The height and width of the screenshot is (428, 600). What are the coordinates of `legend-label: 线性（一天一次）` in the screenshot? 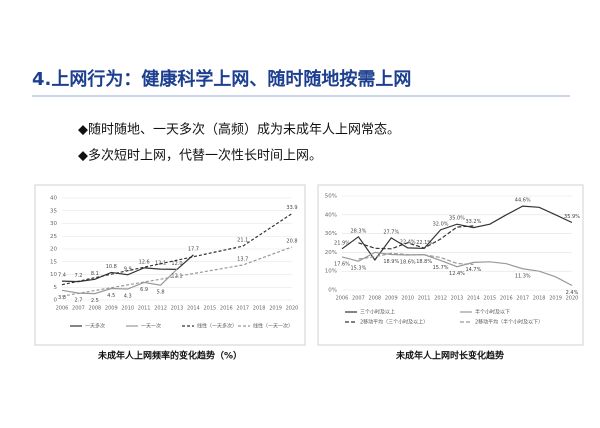 It's located at (273, 326).